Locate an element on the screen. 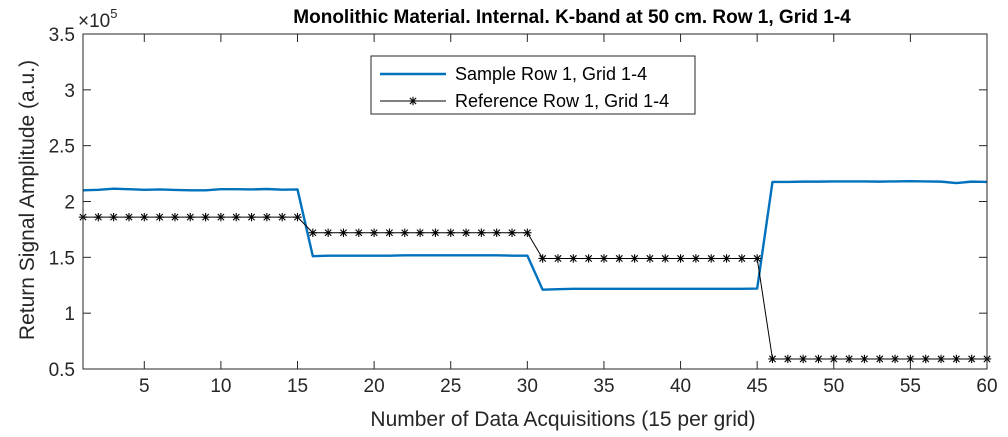  legend-label: Sample Row 1, Grid 1-4 is located at coordinates (551, 74).